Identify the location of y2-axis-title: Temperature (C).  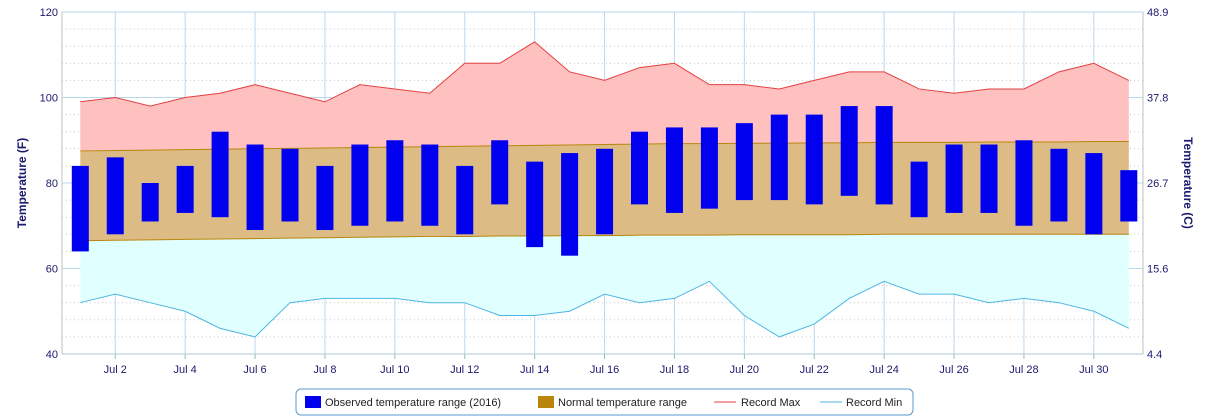
(1188, 183).